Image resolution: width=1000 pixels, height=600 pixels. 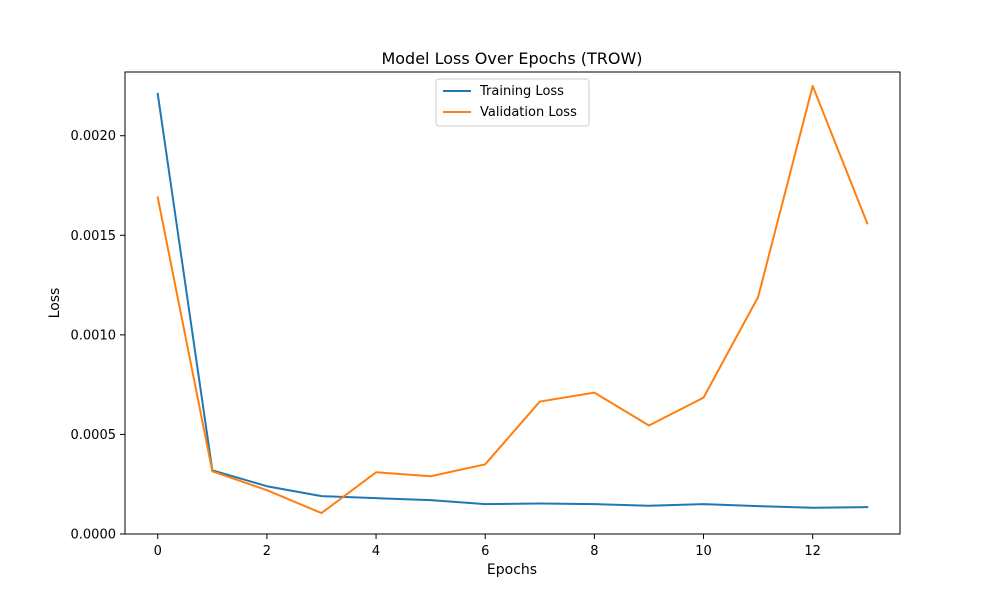 I want to click on chart-title: Model Loss Over Epochs (TROW), so click(x=511, y=58).